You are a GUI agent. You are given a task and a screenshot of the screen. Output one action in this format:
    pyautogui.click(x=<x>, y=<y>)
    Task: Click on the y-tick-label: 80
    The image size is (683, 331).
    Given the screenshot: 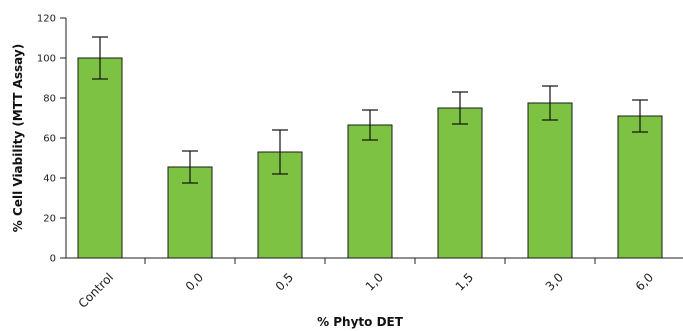 What is the action you would take?
    pyautogui.click(x=49, y=99)
    